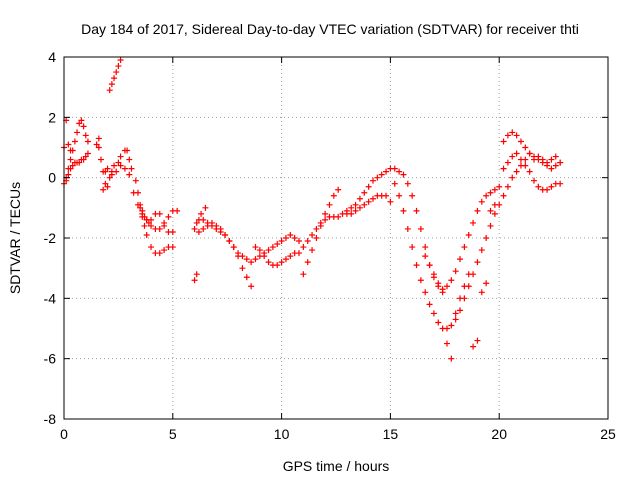 The height and width of the screenshot is (480, 640). I want to click on y-tick-label: -2, so click(50, 238).